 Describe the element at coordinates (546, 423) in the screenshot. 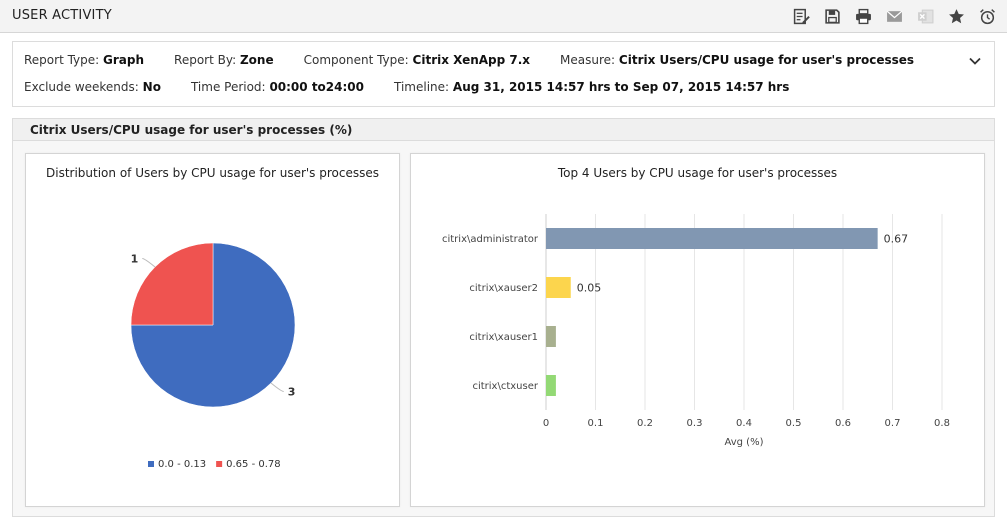

I see `x-tick-label: 0` at that location.